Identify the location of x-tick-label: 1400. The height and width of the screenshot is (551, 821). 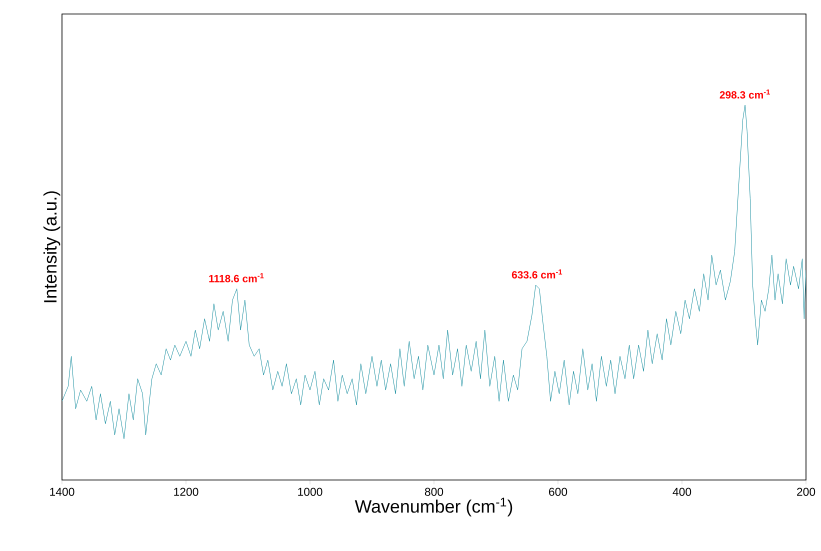
(62, 492).